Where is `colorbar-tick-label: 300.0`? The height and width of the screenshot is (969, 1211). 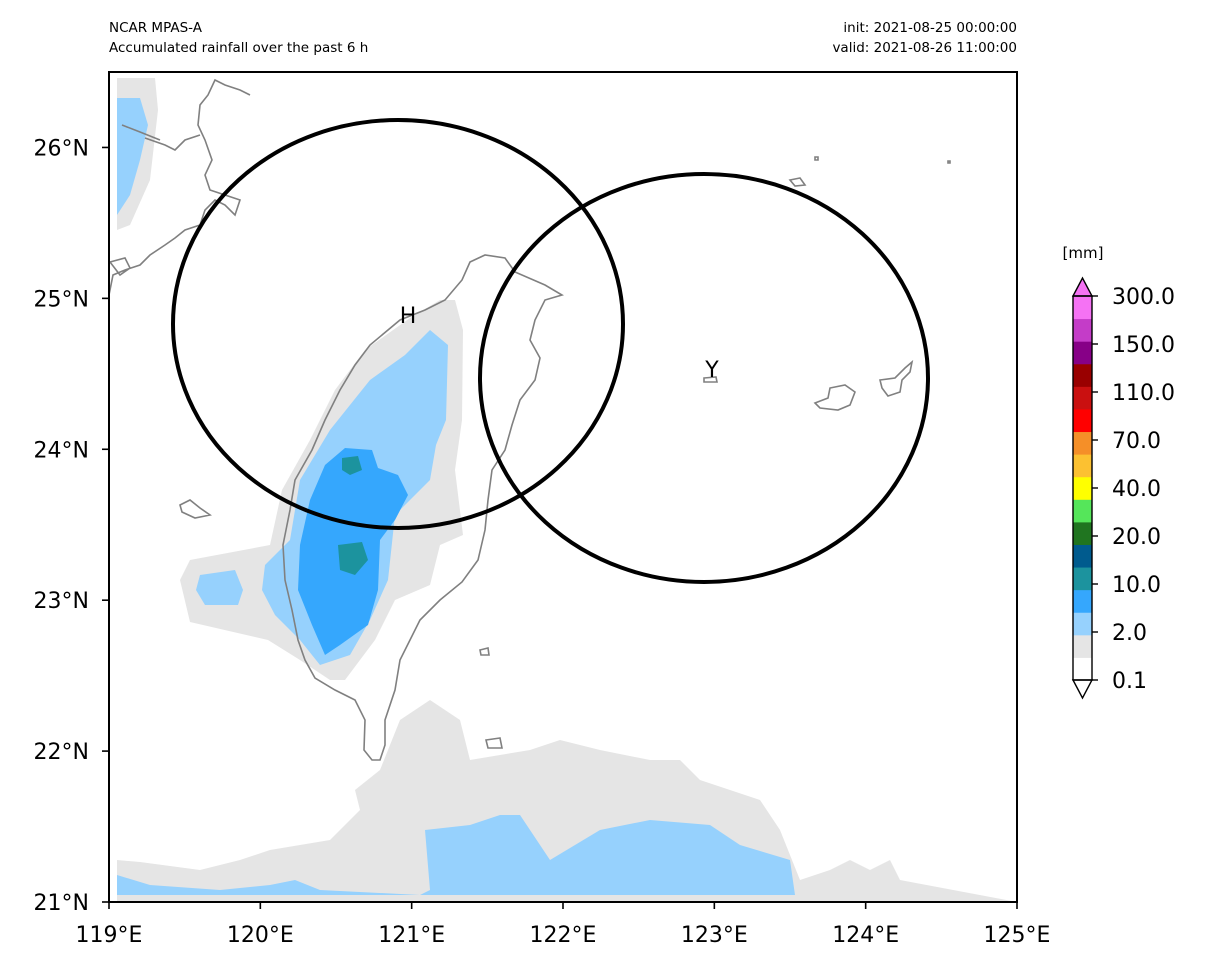
colorbar-tick-label: 300.0 is located at coordinates (1143, 297).